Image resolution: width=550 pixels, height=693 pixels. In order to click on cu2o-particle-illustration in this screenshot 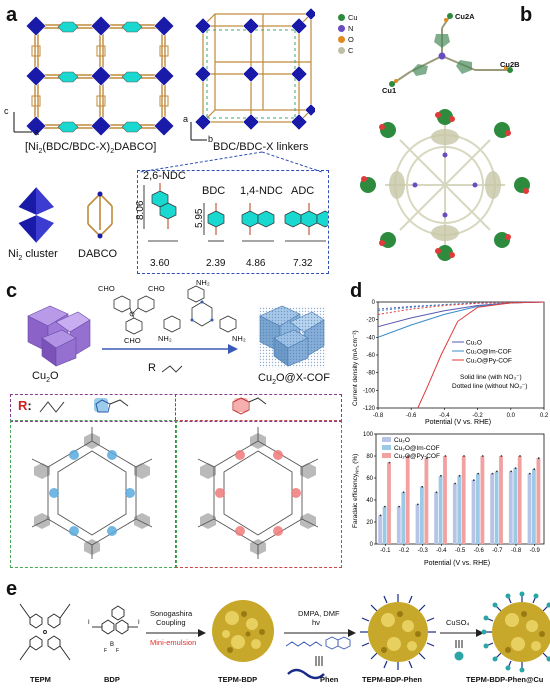, I will do `click(59, 336)`.